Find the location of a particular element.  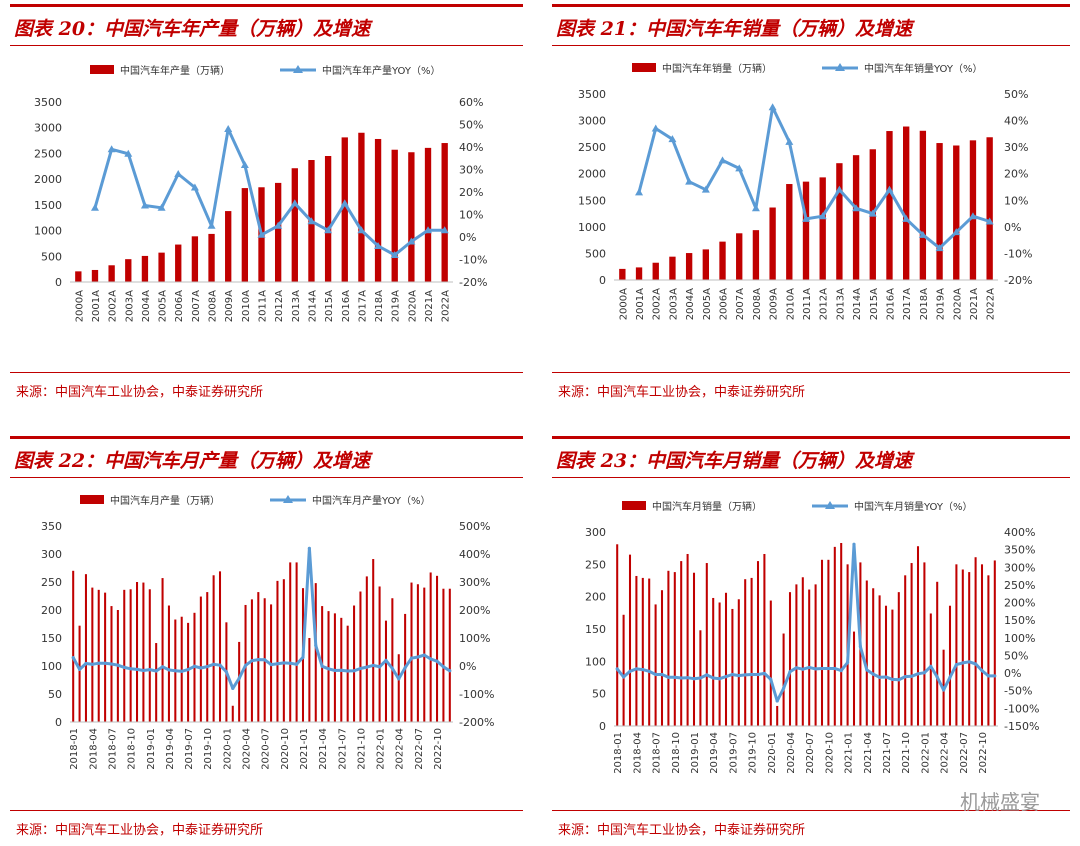

x-tick-label: 2002A is located at coordinates (657, 304).